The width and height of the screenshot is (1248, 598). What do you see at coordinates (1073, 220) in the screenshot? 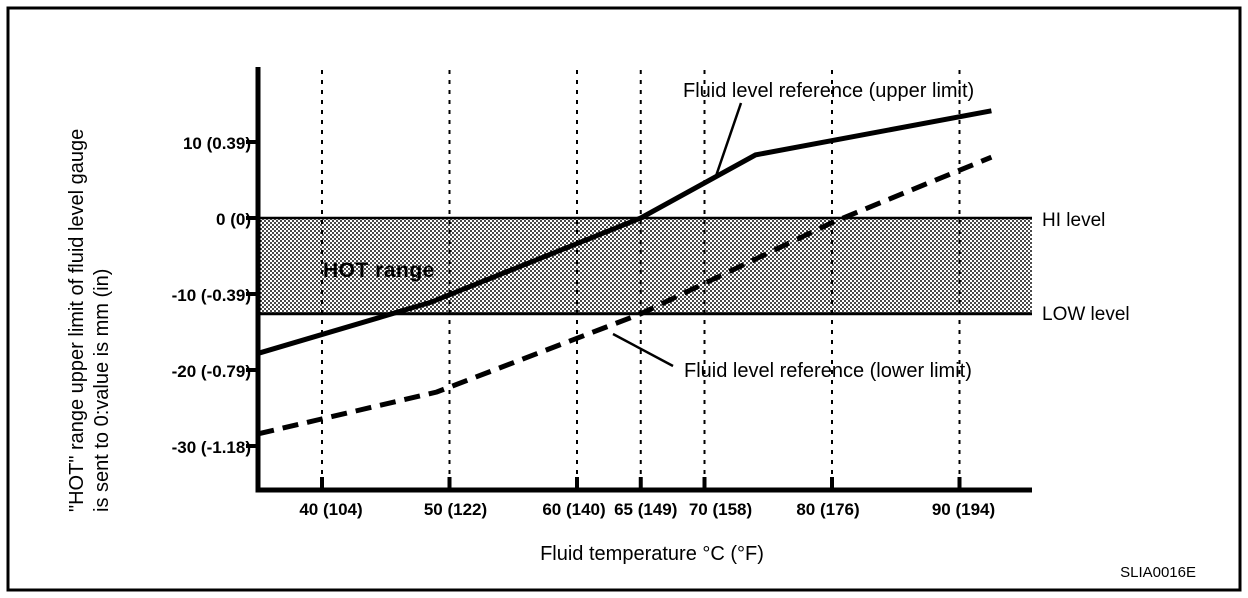
I see `hi-level-label: HI level` at bounding box center [1073, 220].